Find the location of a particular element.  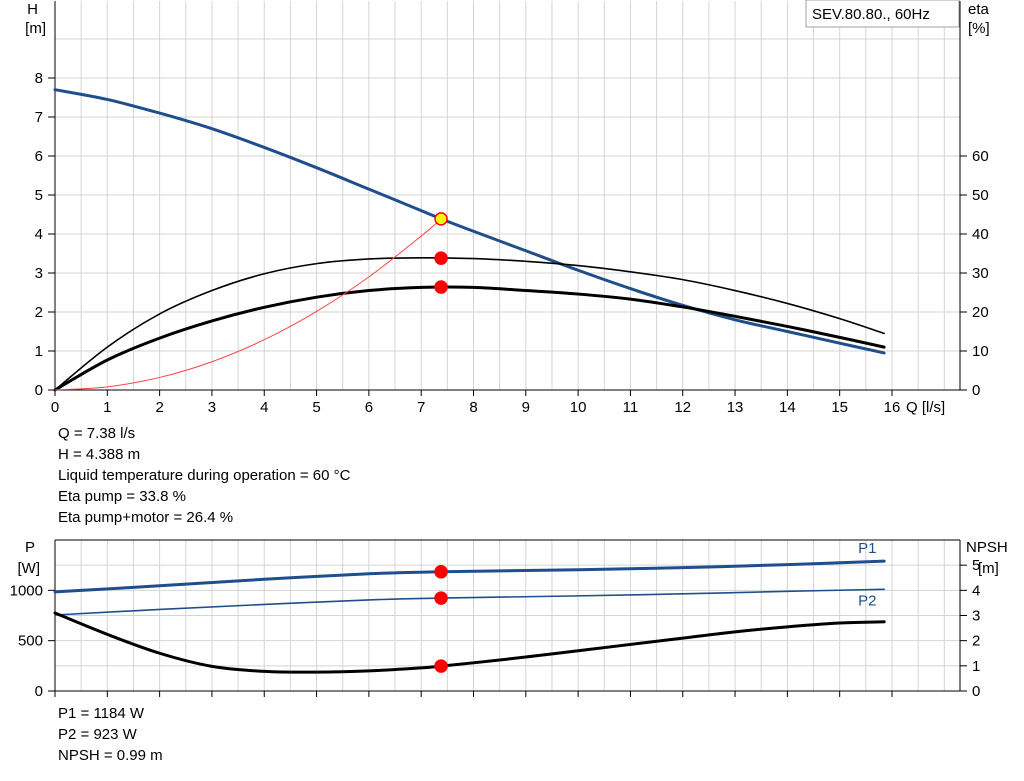

left-y-tick-label: 1 is located at coordinates (39, 351).